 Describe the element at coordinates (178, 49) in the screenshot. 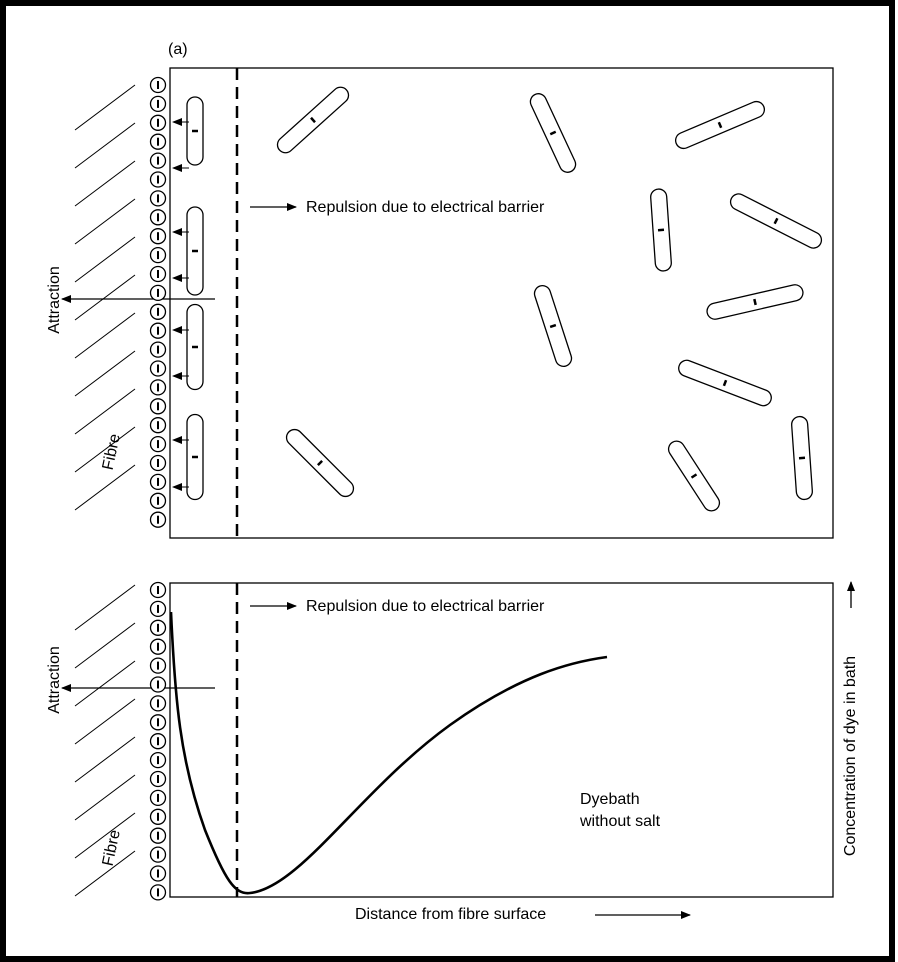

I see `panel-label: (a)` at that location.